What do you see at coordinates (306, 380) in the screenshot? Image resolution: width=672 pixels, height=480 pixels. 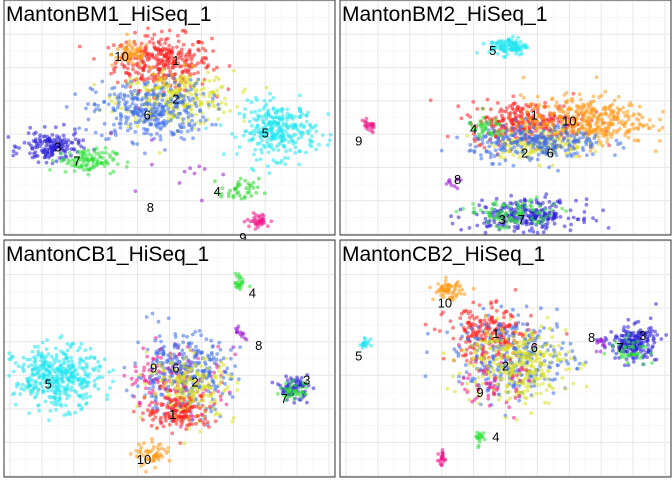 I see `cluster-label: 3` at bounding box center [306, 380].